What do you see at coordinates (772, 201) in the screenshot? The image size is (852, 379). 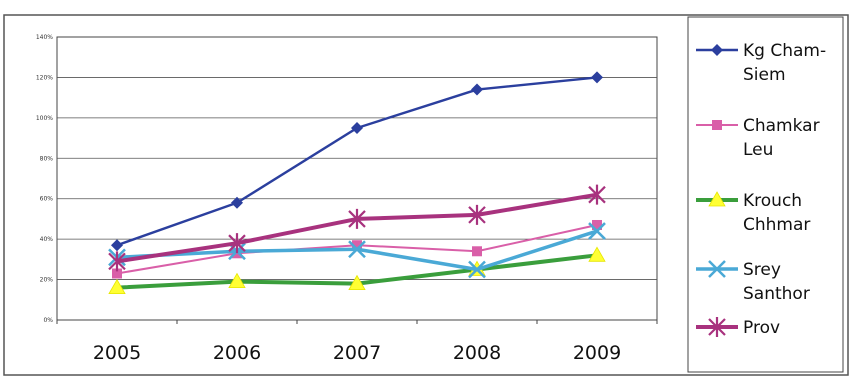 I see `legend-label: Krouch` at bounding box center [772, 201].